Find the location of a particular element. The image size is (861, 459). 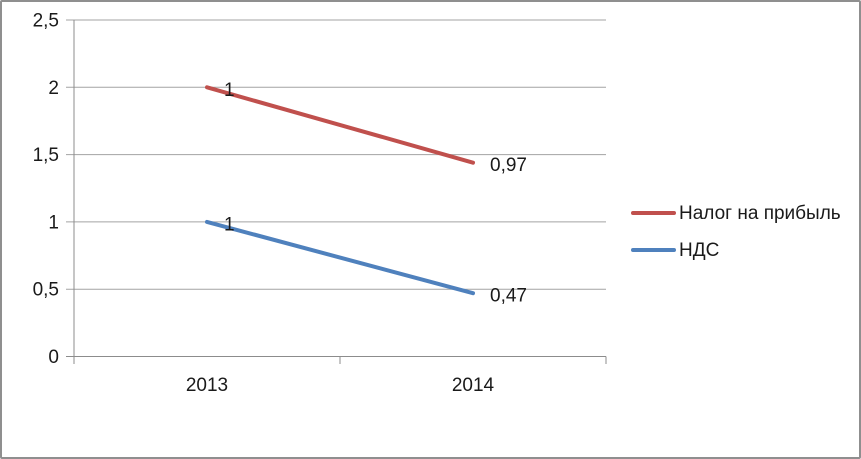

y-axis-tick-label: 0 is located at coordinates (53, 357).